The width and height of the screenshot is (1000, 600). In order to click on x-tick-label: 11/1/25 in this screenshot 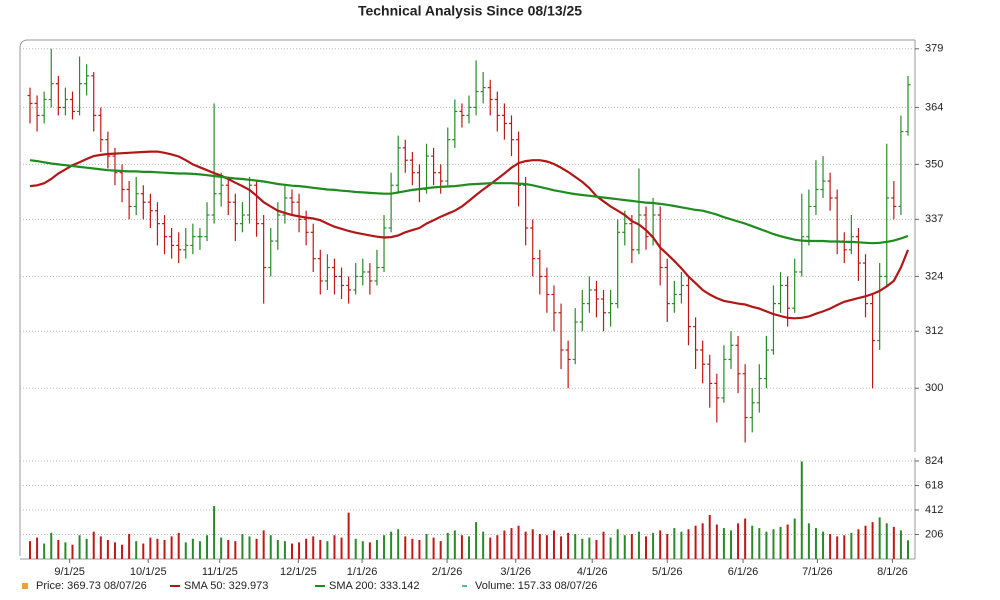, I will do `click(220, 572)`.